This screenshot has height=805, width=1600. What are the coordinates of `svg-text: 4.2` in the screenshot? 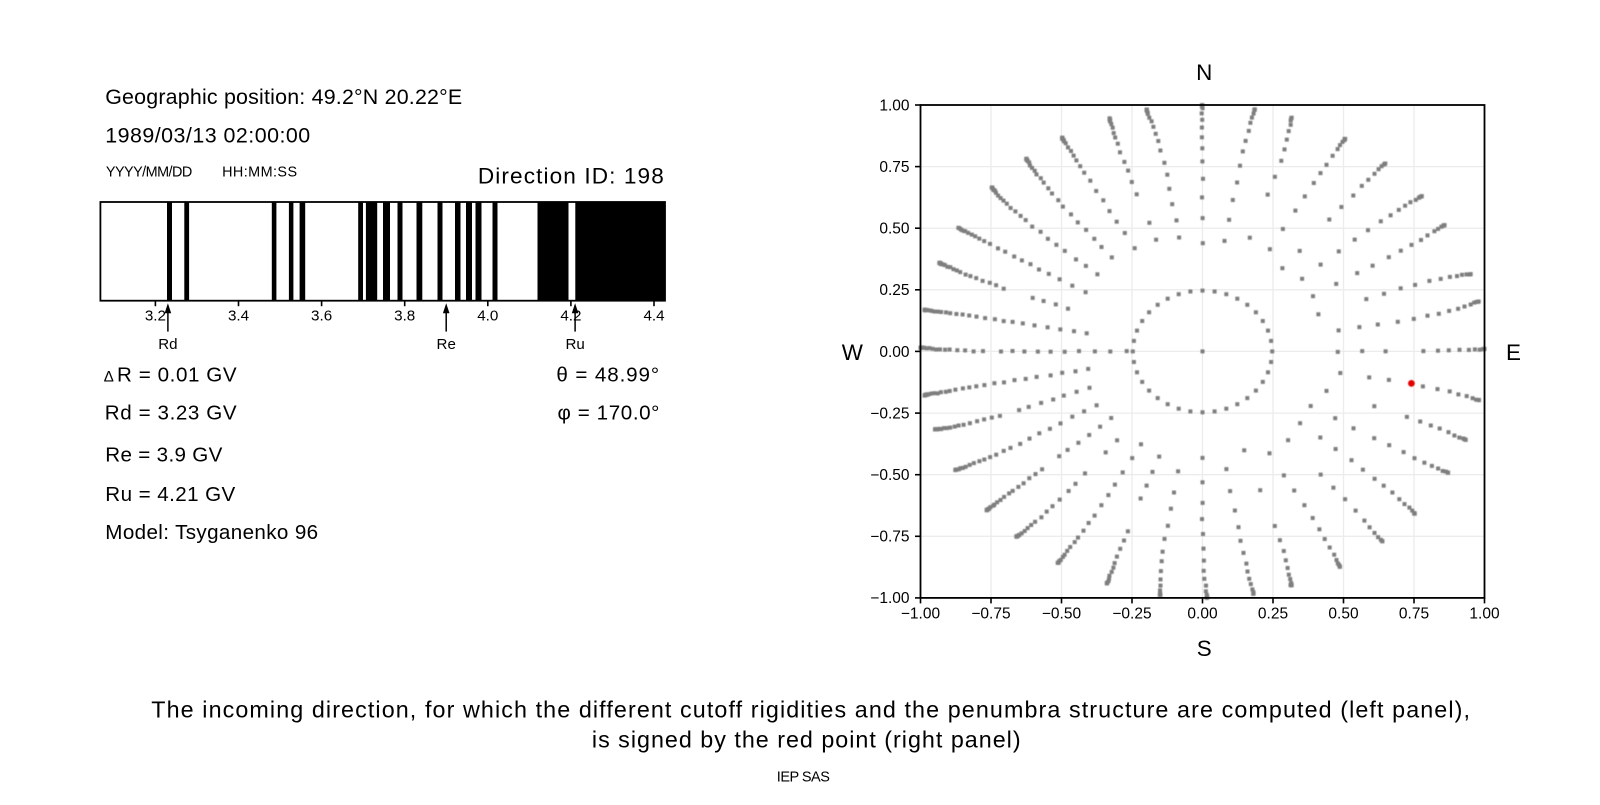 It's located at (570, 316).